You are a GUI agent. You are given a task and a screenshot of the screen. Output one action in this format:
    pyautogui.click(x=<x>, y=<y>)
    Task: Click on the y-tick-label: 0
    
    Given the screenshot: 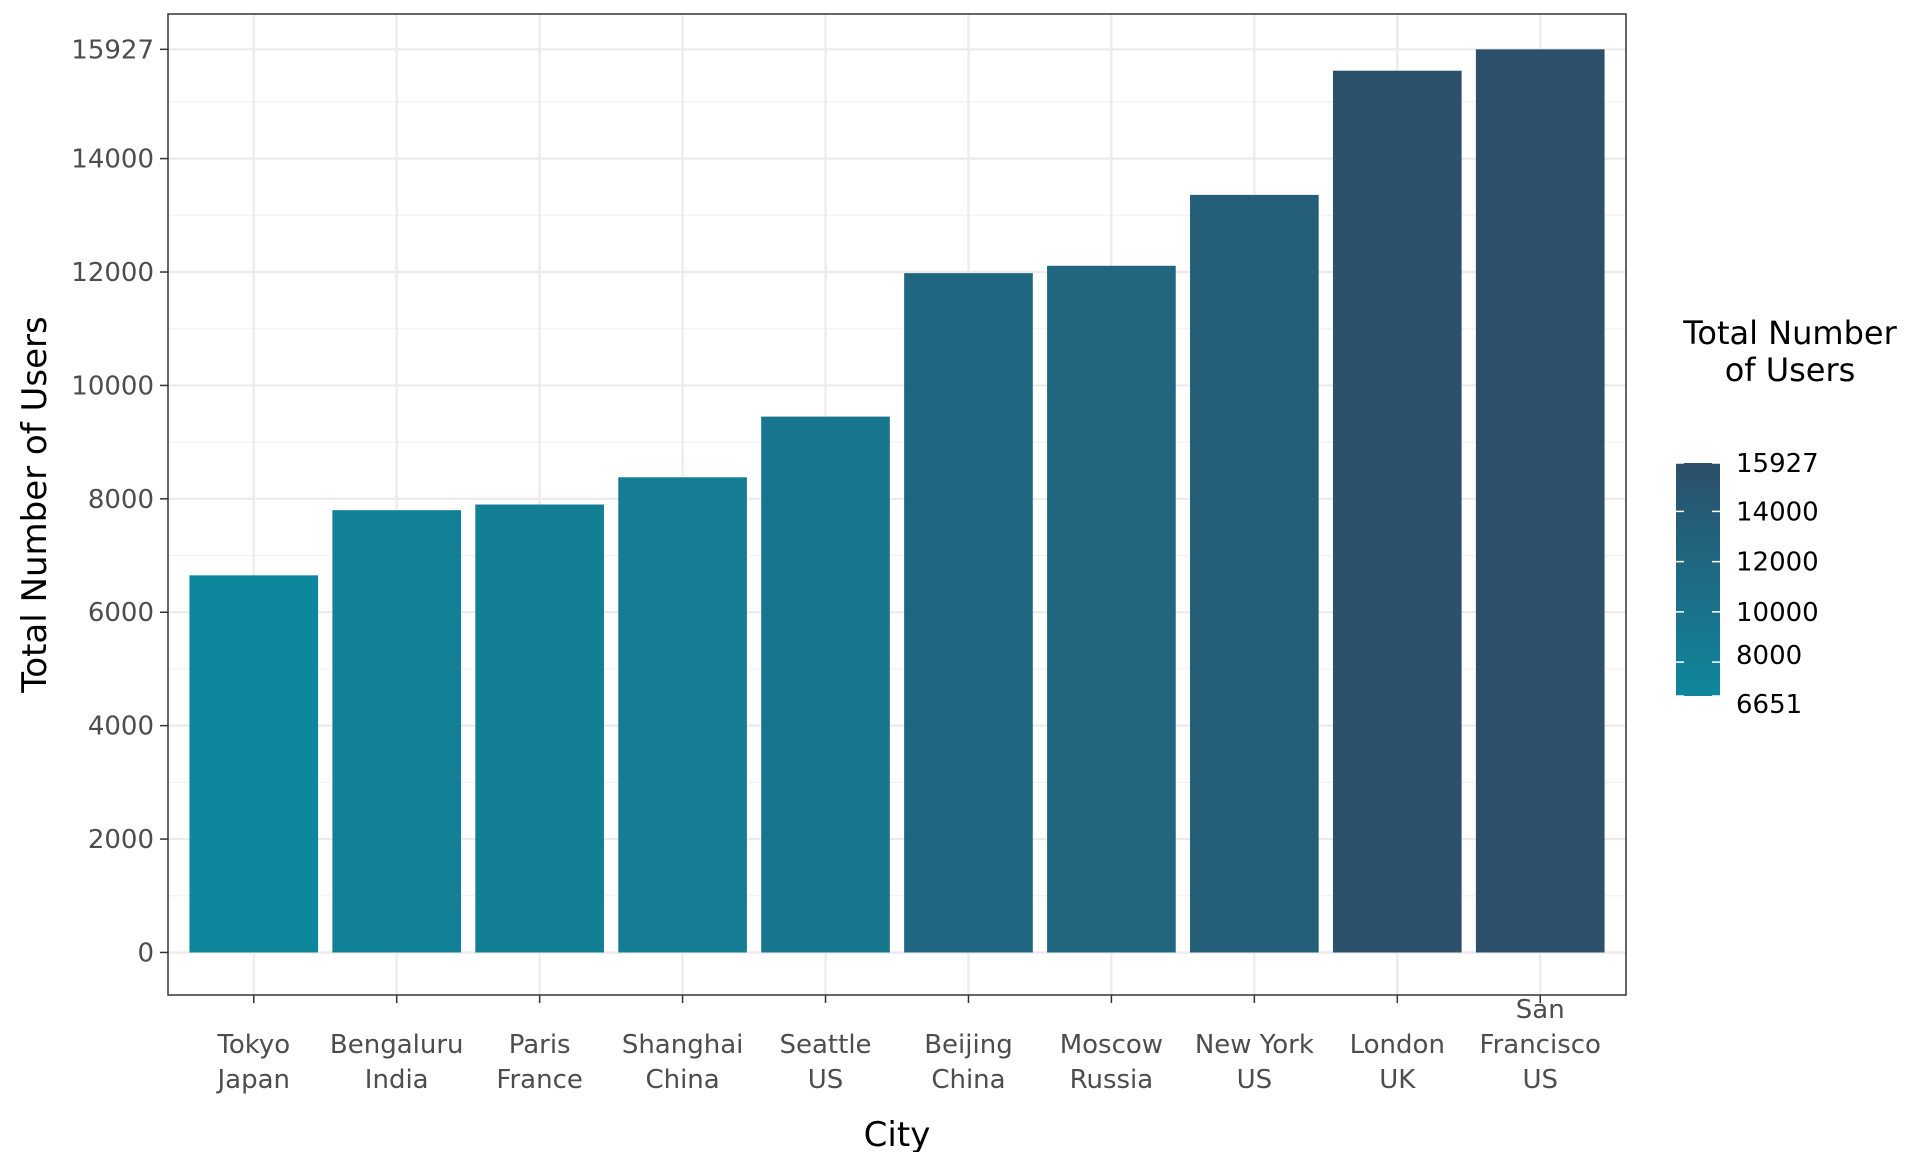 What is the action you would take?
    pyautogui.click(x=145, y=953)
    